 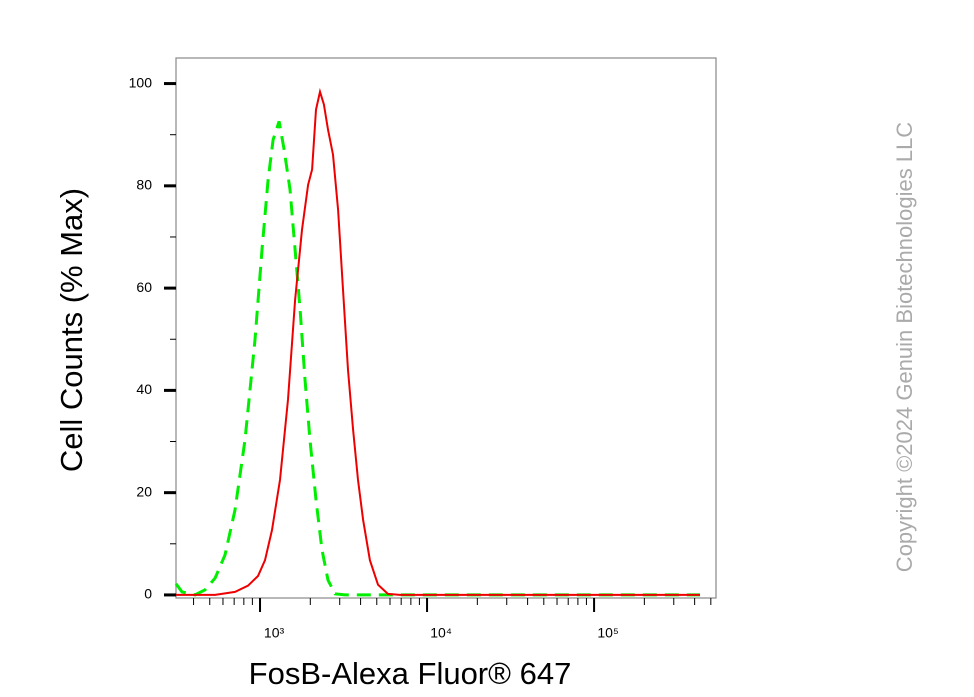 I want to click on x-tick-label: 10⁵, so click(x=607, y=633).